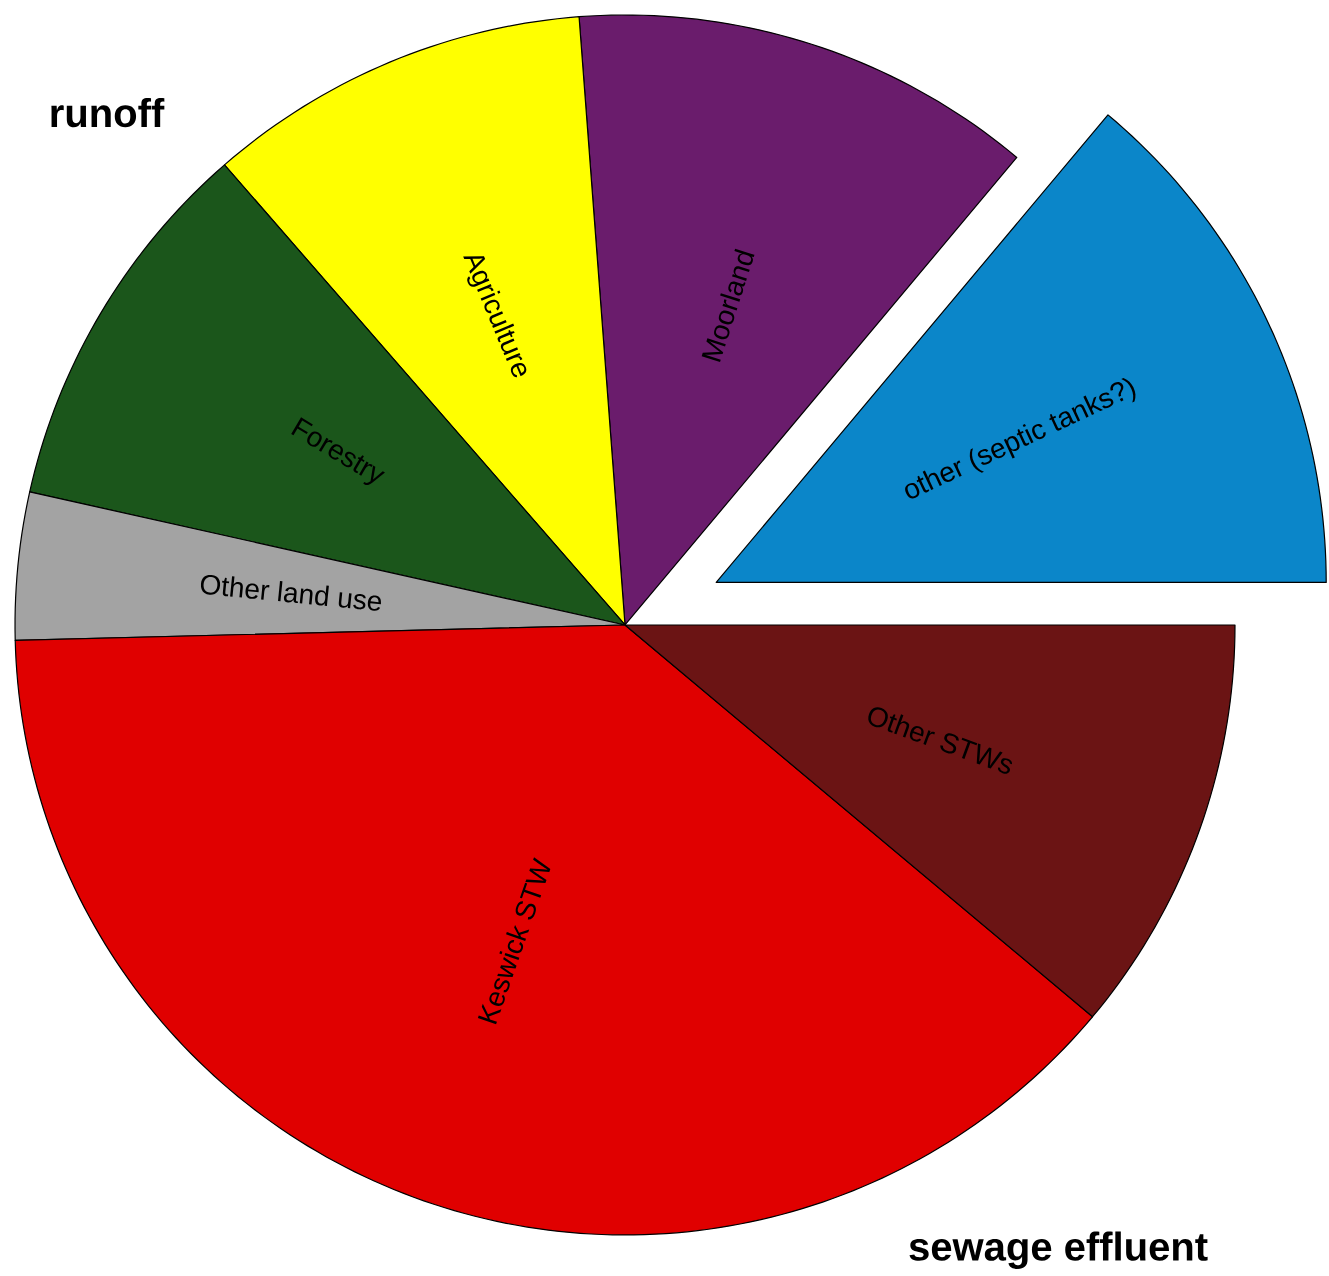  What do you see at coordinates (940, 740) in the screenshot?
I see `slice-label: Other STWs` at bounding box center [940, 740].